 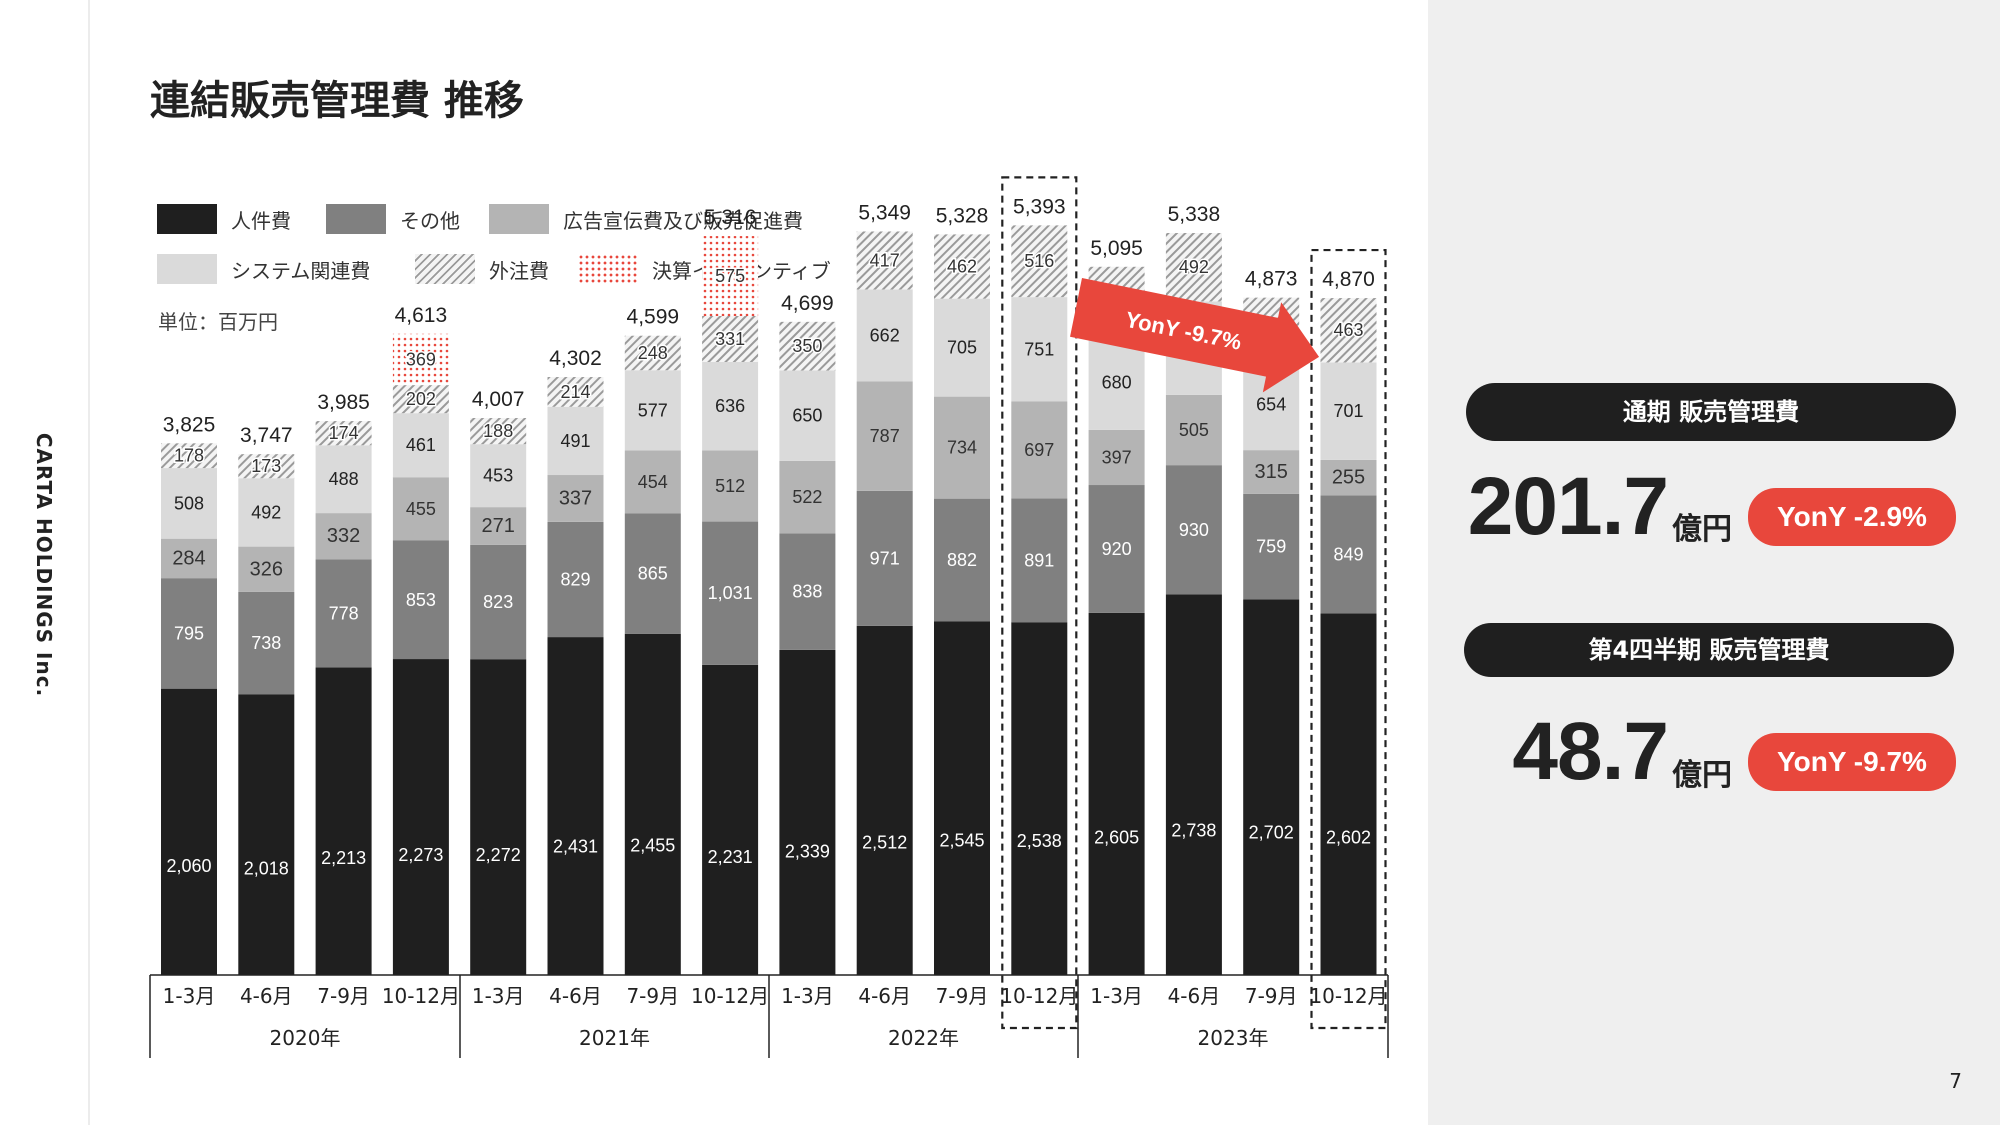 What do you see at coordinates (884, 212) in the screenshot?
I see `bar-total-label: 5,349` at bounding box center [884, 212].